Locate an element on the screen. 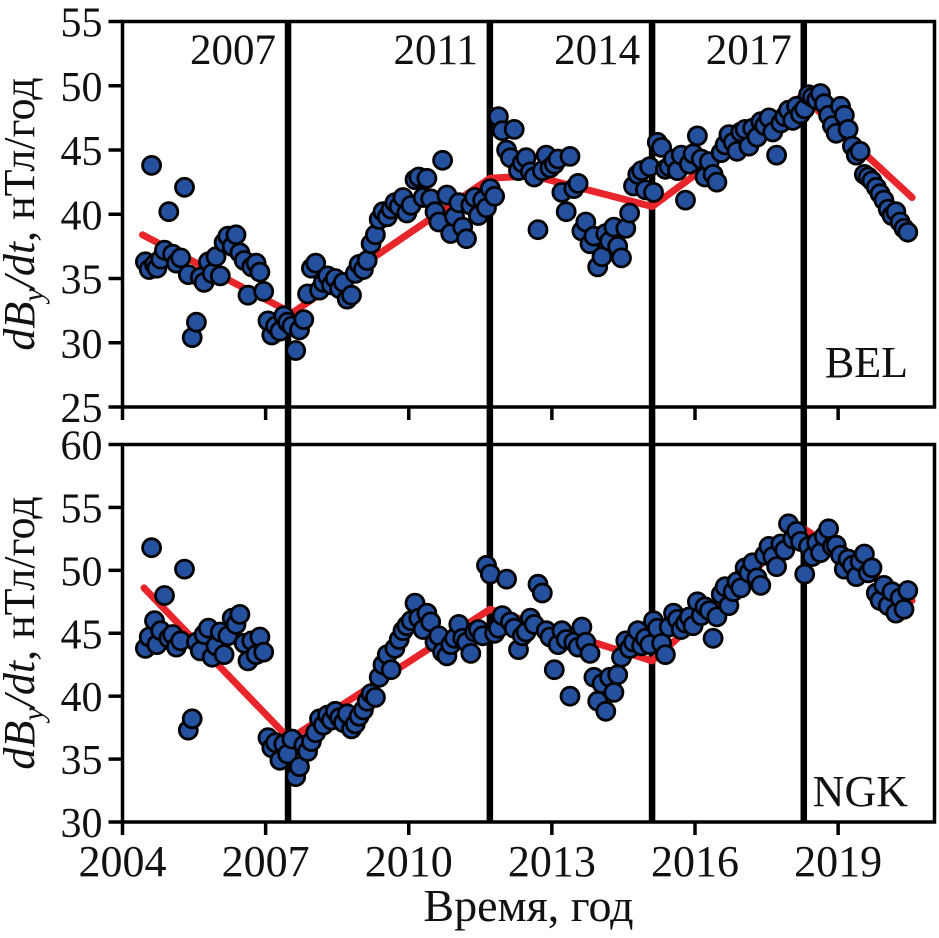 This screenshot has height=938, width=939. y-tick-label: 25 is located at coordinates (82, 409).